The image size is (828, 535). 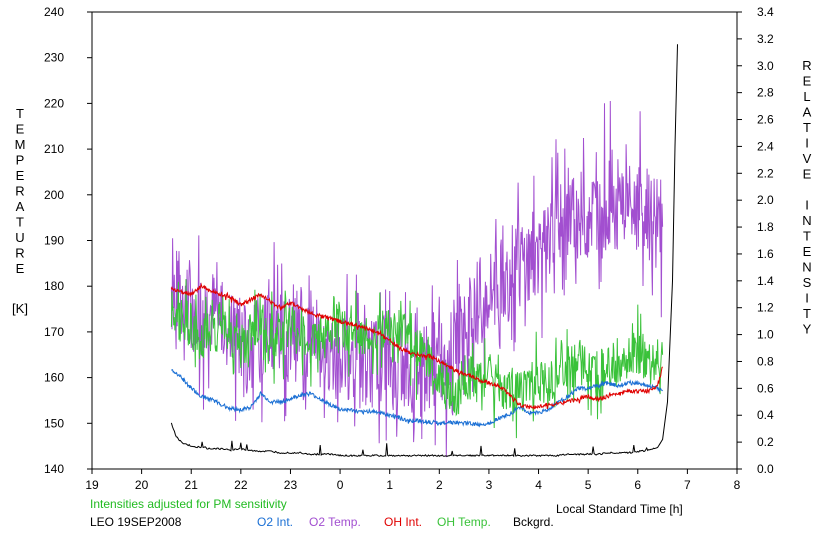 What do you see at coordinates (807, 158) in the screenshot?
I see `y-right-label-letter: V` at bounding box center [807, 158].